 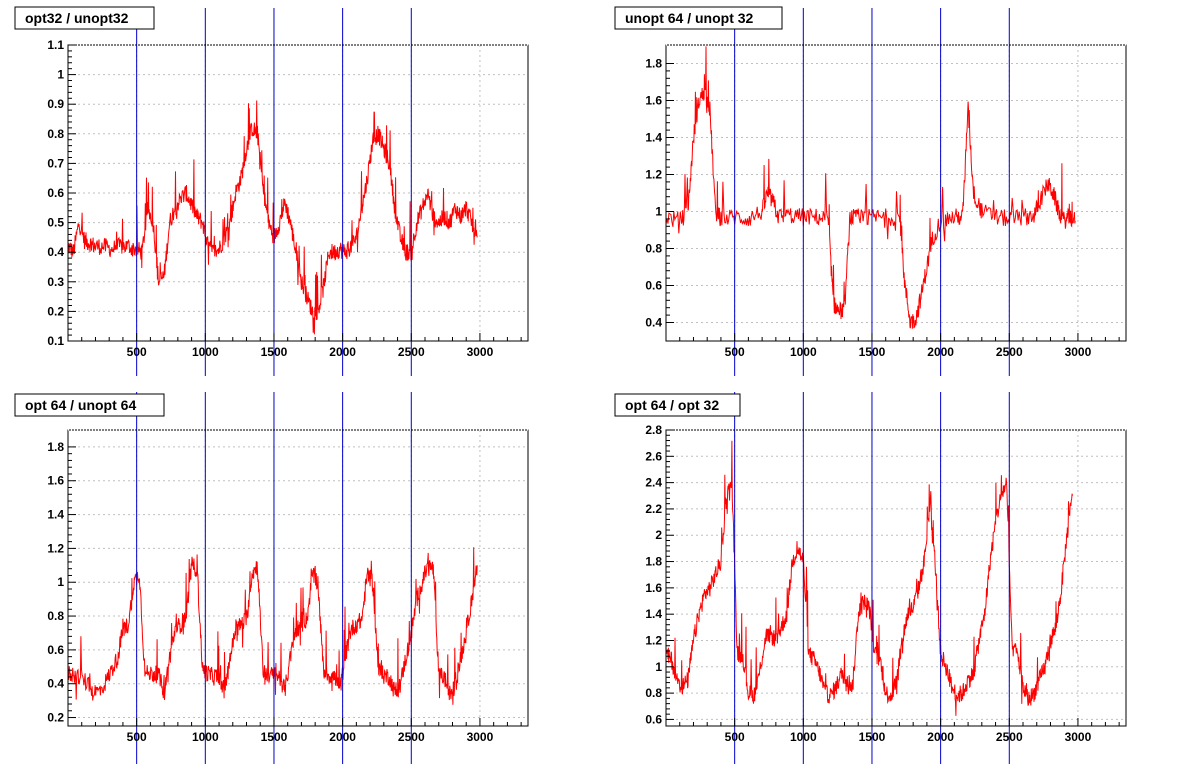 What do you see at coordinates (55, 282) in the screenshot?
I see `y-tick-label: 0.3` at bounding box center [55, 282].